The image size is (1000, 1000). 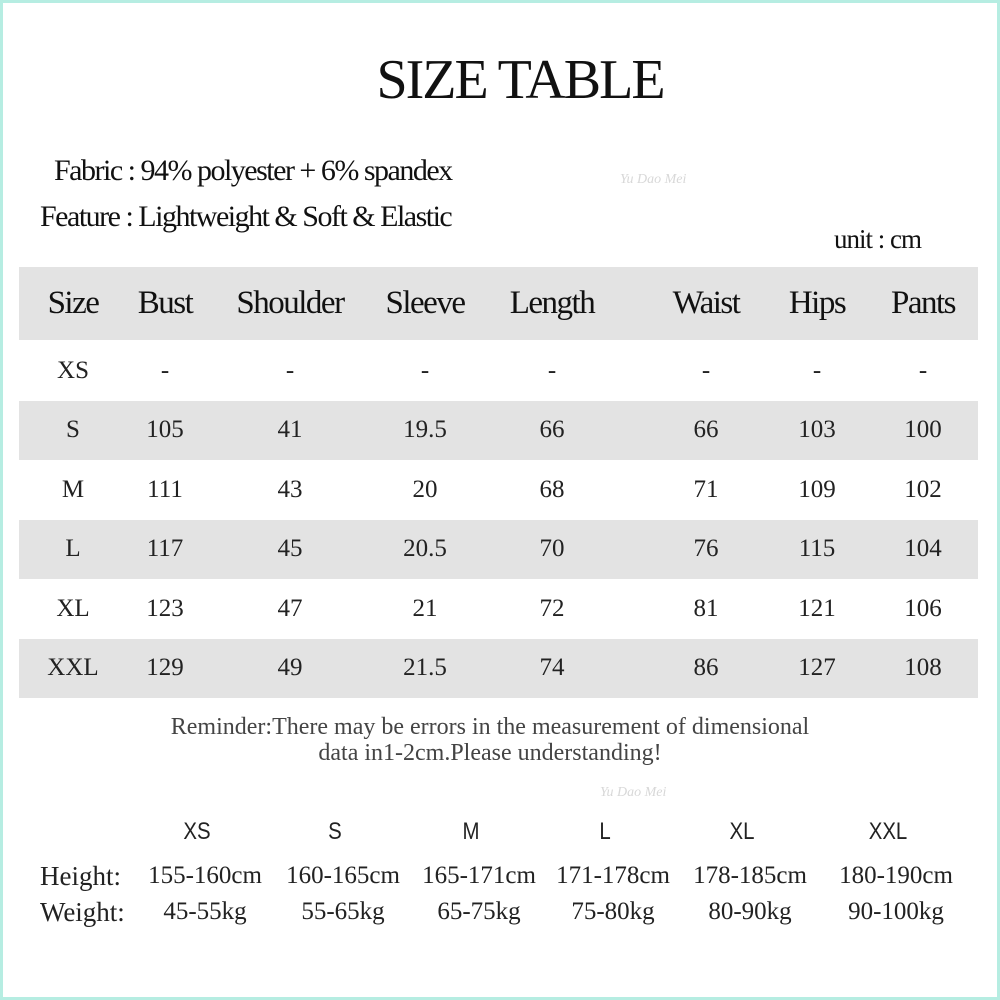 What do you see at coordinates (750, 911) in the screenshot?
I see `weight-range: 80-90kg` at bounding box center [750, 911].